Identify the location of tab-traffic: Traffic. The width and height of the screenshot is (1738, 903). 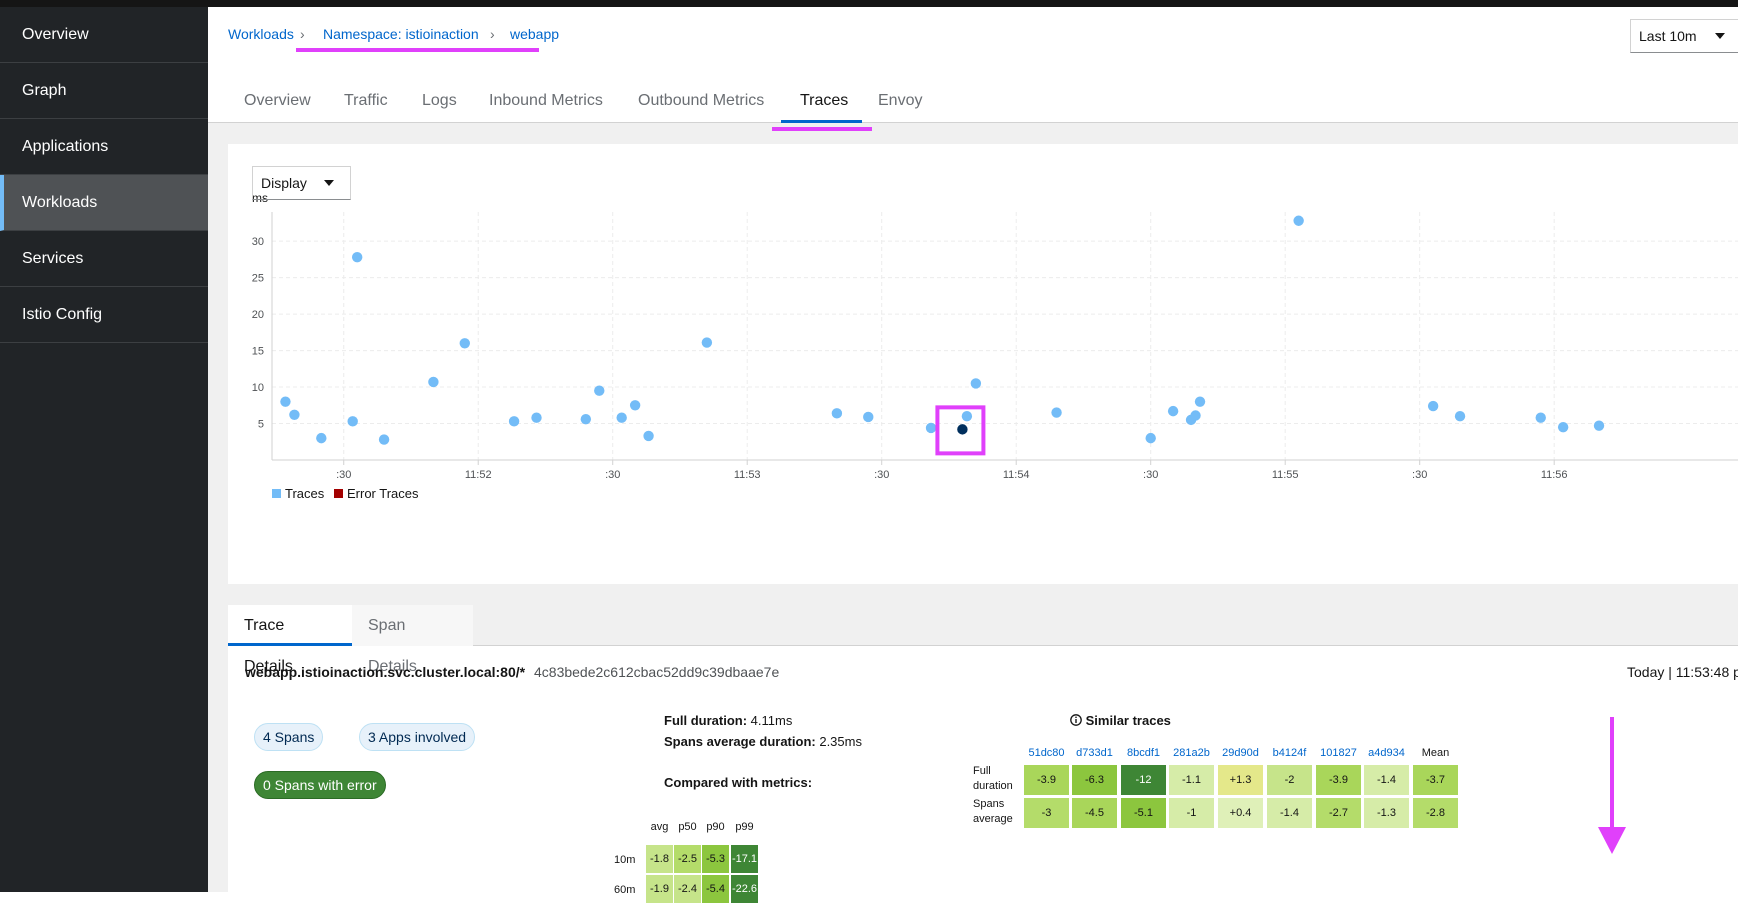
(366, 100).